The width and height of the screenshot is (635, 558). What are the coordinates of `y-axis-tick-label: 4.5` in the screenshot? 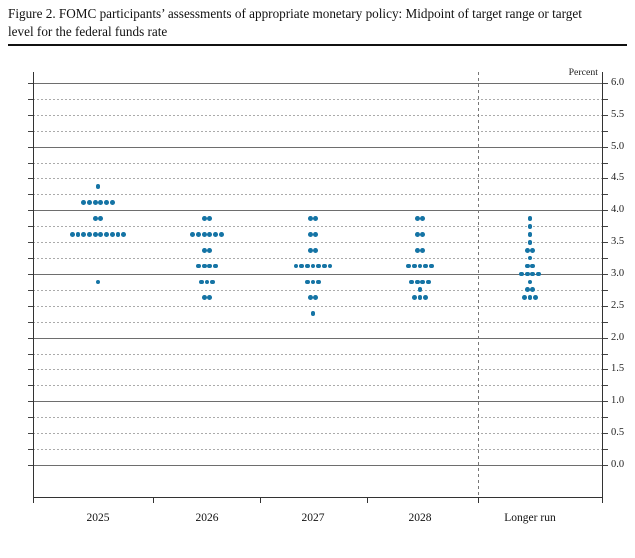 It's located at (618, 178).